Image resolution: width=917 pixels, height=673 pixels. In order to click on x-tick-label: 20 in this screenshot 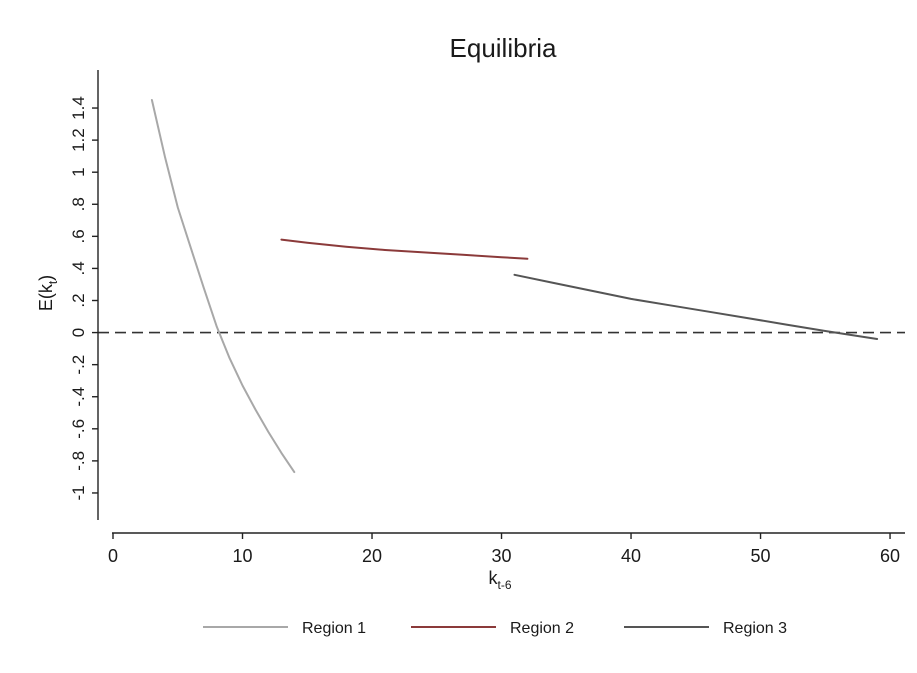, I will do `click(372, 556)`.